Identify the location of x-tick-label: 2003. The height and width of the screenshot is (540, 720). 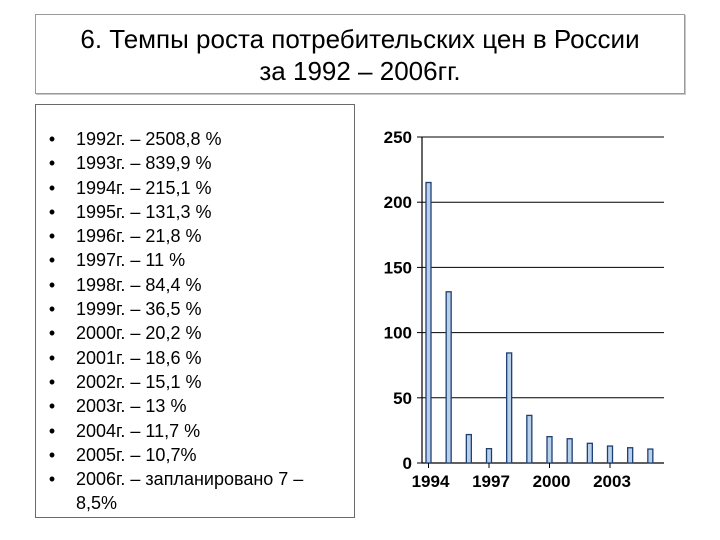
(612, 481).